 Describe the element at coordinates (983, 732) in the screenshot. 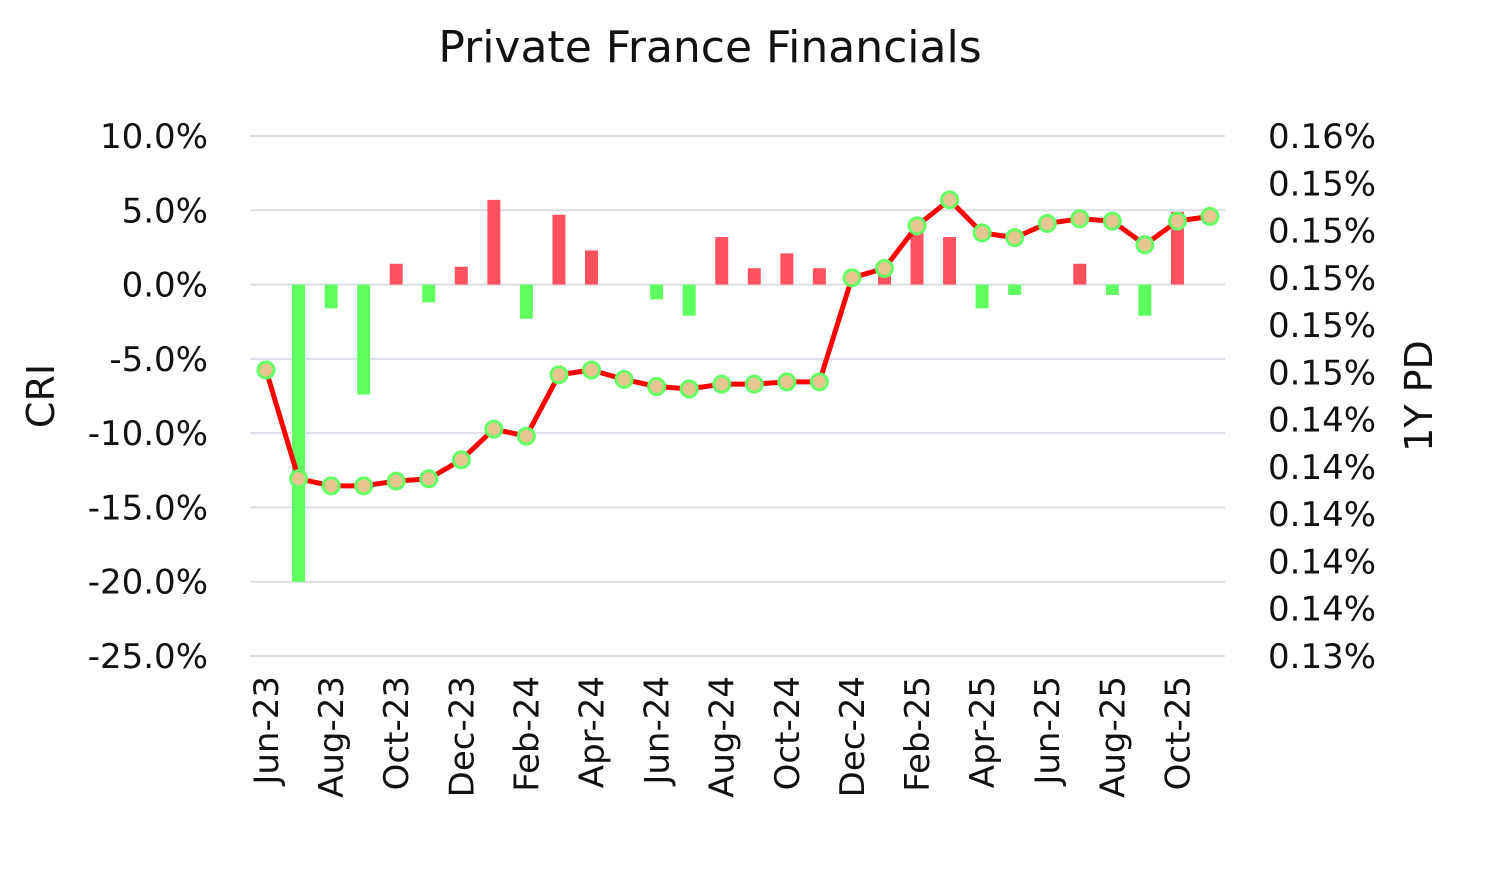

I see `x-tick-label: Apr-25` at that location.